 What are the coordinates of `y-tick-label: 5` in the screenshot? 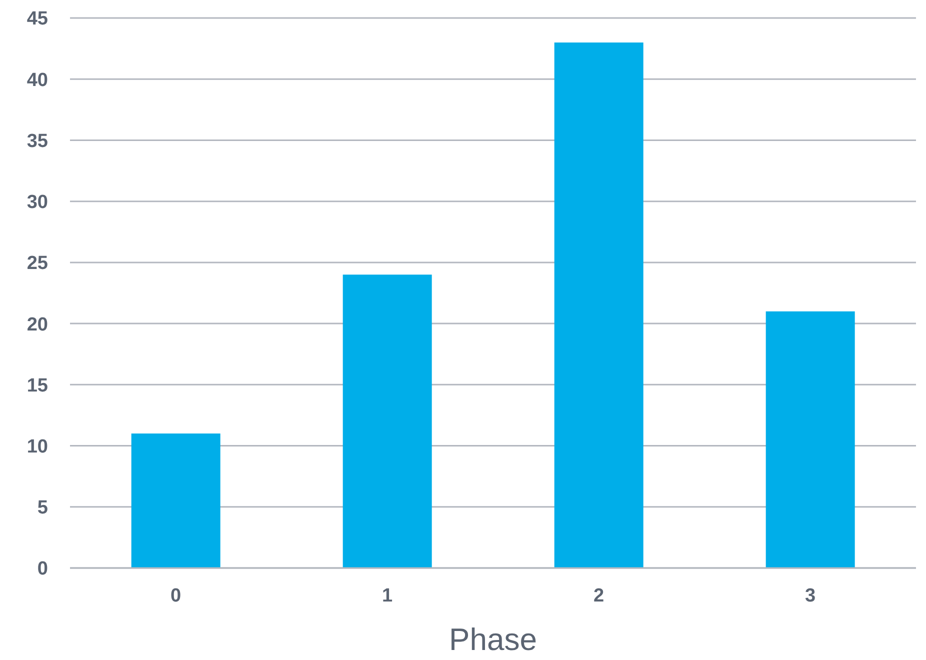 It's located at (42, 508).